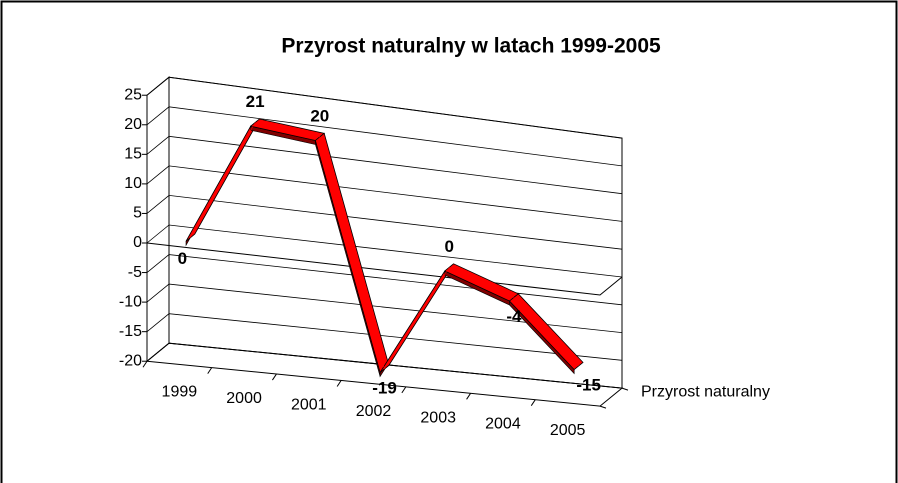 Image resolution: width=898 pixels, height=483 pixels. What do you see at coordinates (180, 392) in the screenshot?
I see `x-tick-label: 1999` at bounding box center [180, 392].